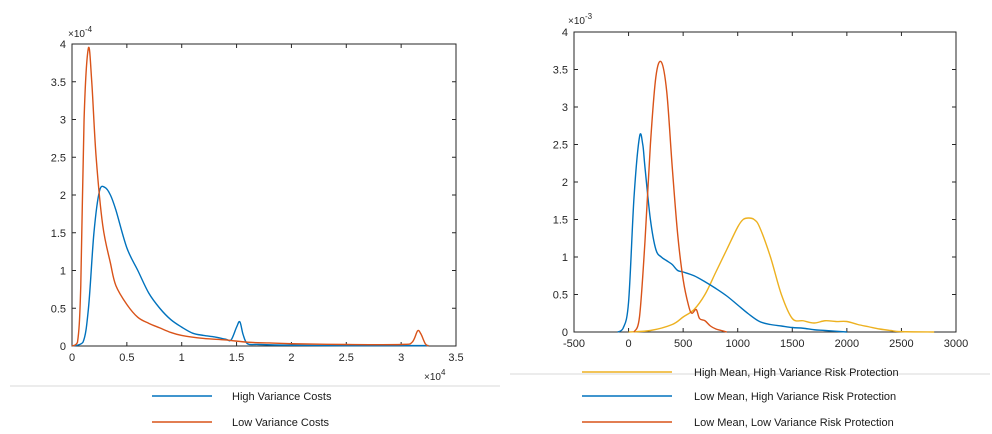 The width and height of the screenshot is (992, 434). I want to click on y-multiplier-left: ×10⁻⁴, so click(80, 32).